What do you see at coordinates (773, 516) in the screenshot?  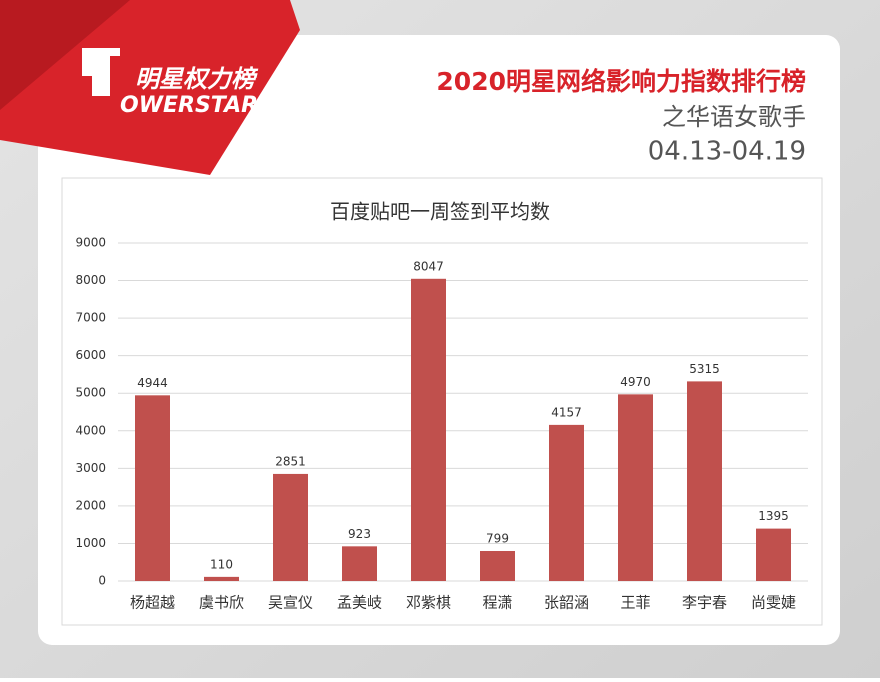 I see `value-label: 1395` at bounding box center [773, 516].